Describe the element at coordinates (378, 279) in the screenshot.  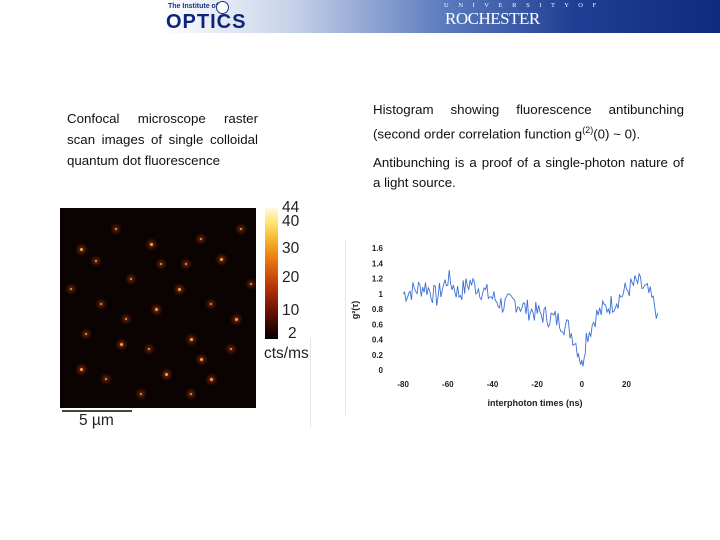
I see `y-tick-label: 1.2` at that location.